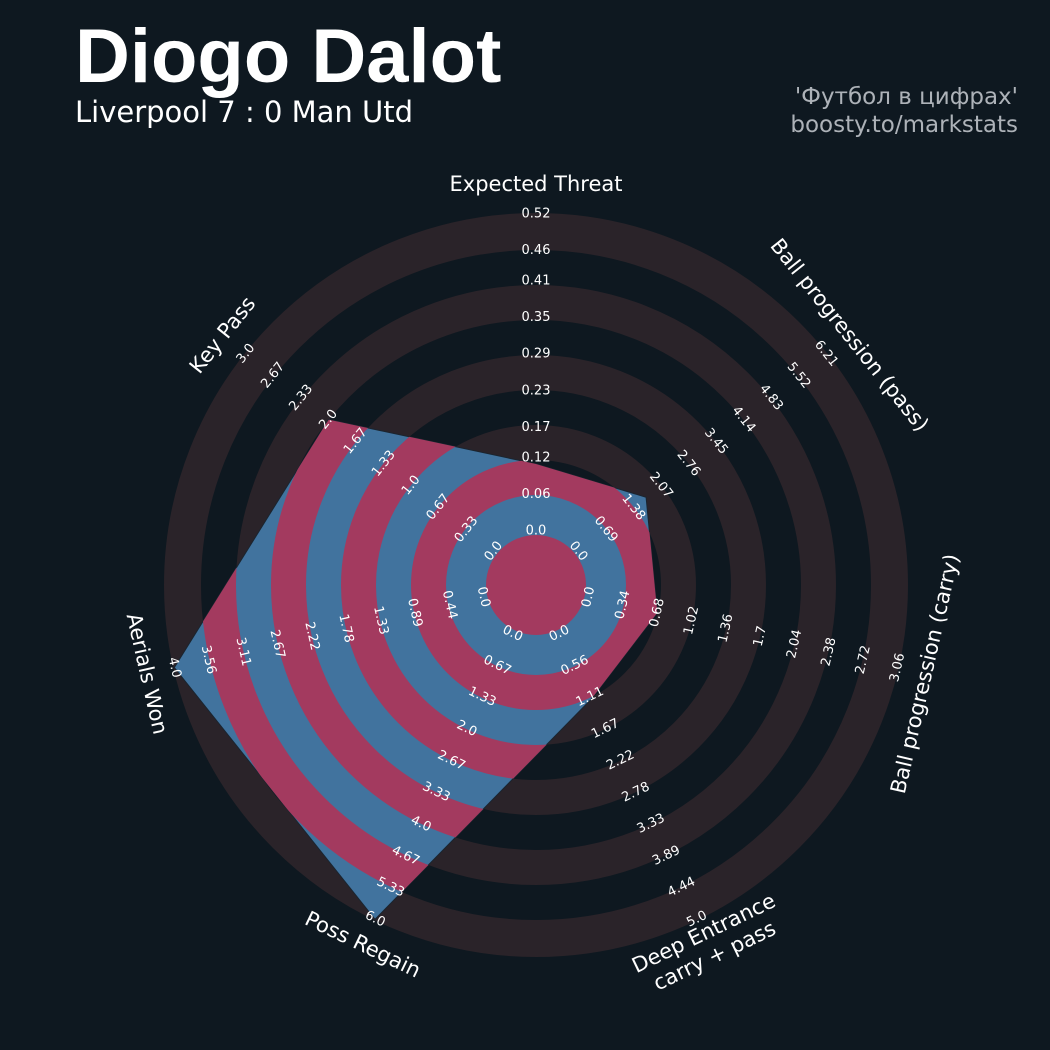  Describe the element at coordinates (536, 457) in the screenshot. I see `tick-label: 0.12` at that location.